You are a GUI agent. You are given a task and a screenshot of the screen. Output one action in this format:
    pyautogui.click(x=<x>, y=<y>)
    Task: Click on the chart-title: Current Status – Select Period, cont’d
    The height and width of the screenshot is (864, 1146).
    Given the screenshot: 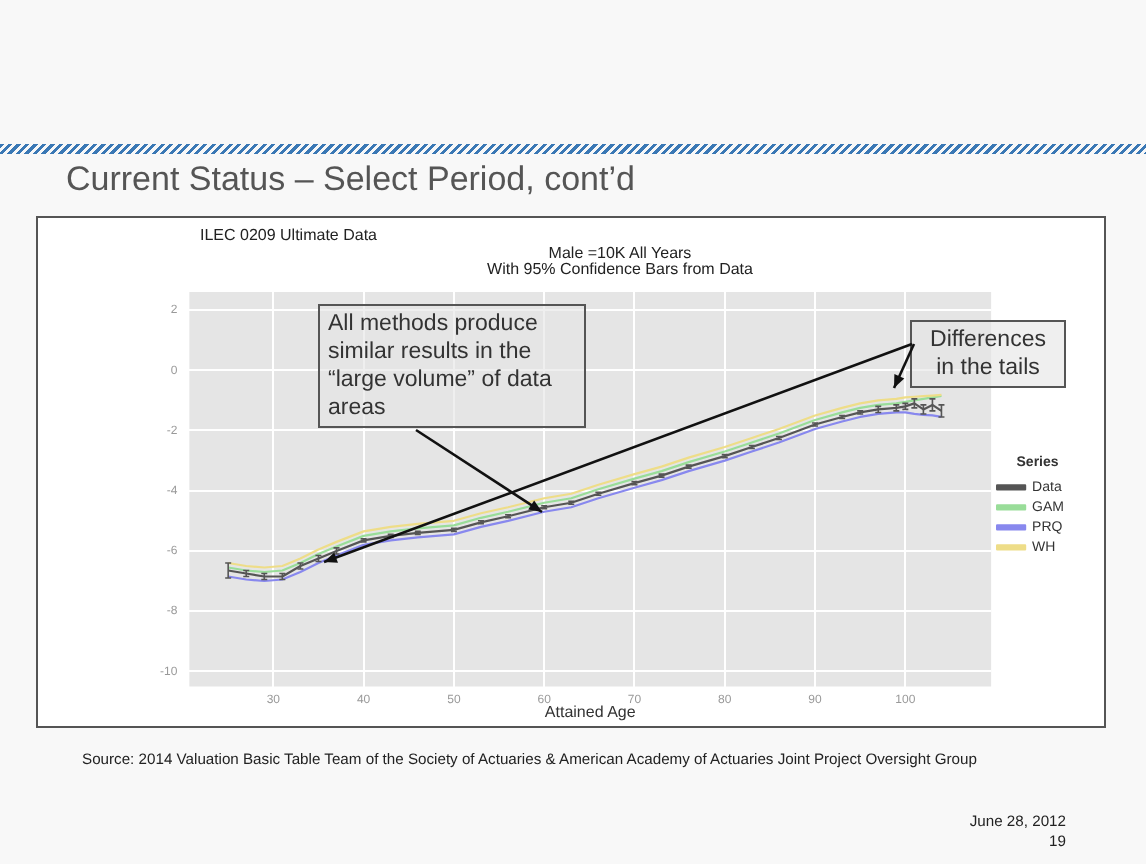 What is the action you would take?
    pyautogui.click(x=350, y=180)
    